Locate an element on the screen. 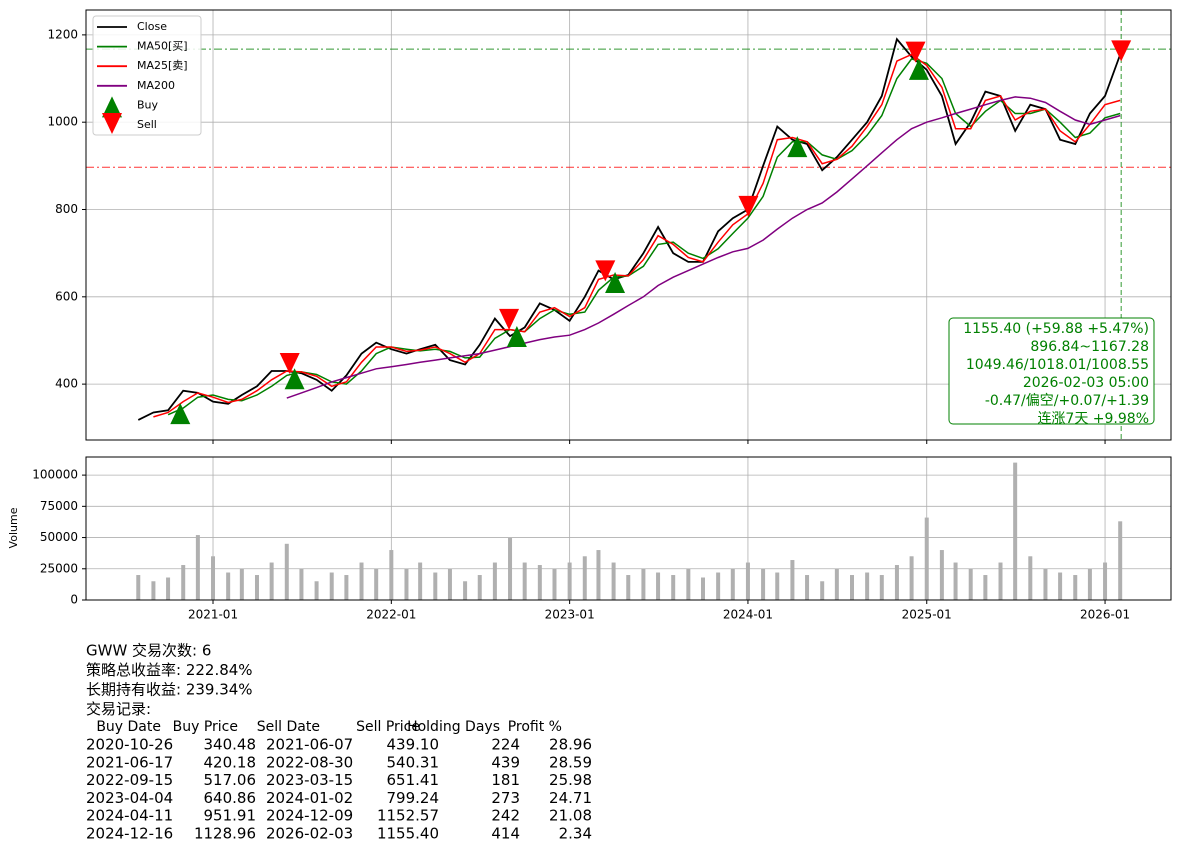  legend-label: Sell is located at coordinates (147, 124).